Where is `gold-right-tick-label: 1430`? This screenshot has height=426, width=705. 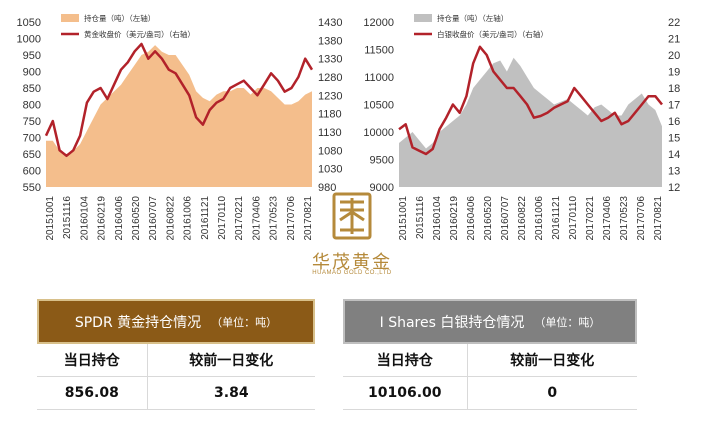
gold-right-tick-label: 1430 is located at coordinates (330, 23).